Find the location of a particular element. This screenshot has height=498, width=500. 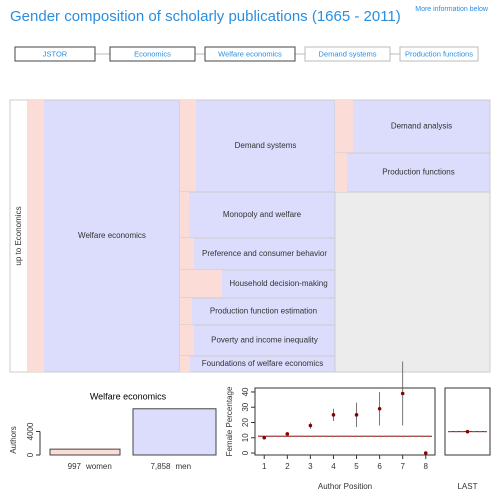

x-tick-label: 3 is located at coordinates (310, 466).